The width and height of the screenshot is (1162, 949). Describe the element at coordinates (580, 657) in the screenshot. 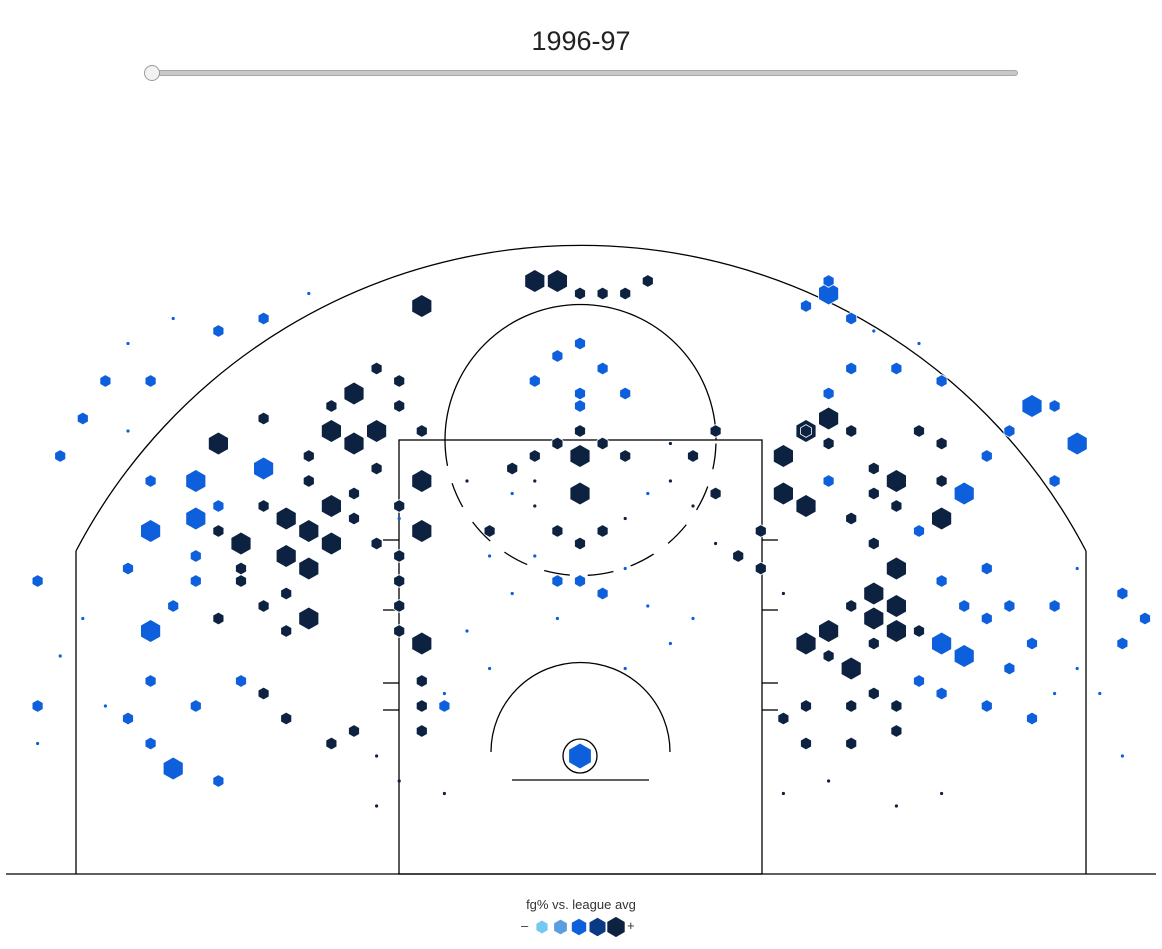

I see `paint` at that location.